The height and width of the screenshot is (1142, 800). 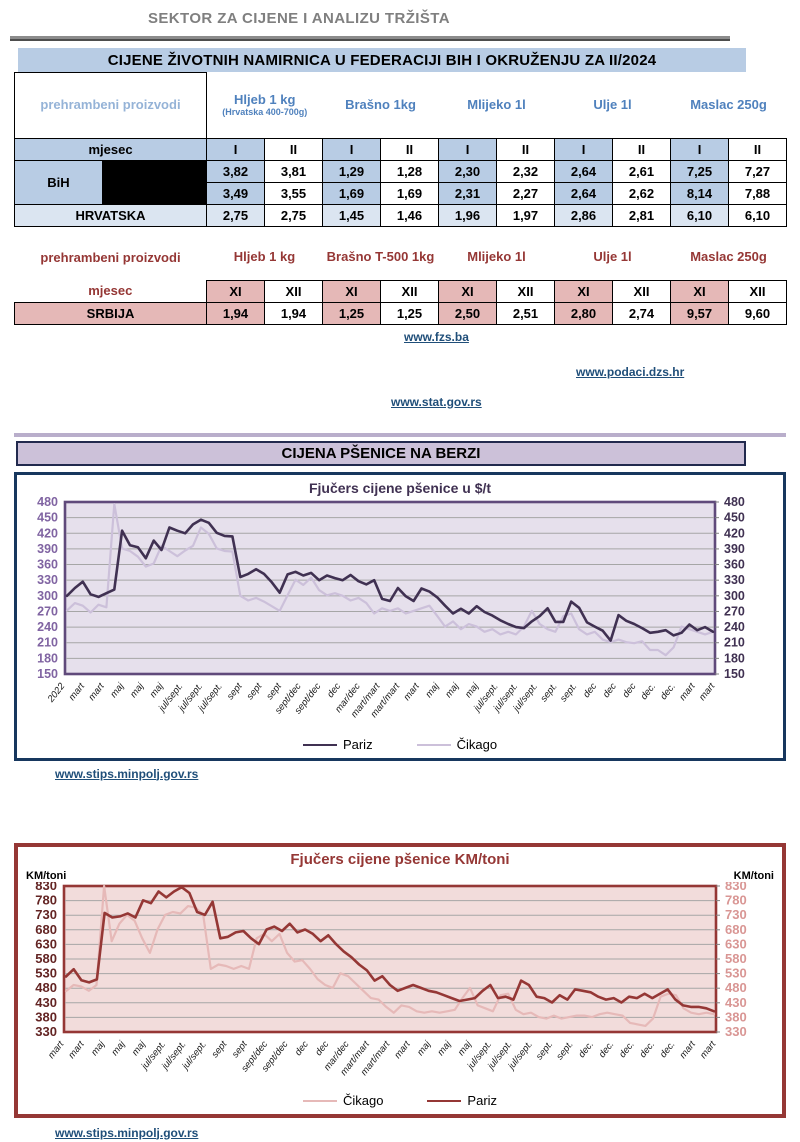 What do you see at coordinates (46, 914) in the screenshot?
I see `y-tick-label-left: 730` at bounding box center [46, 914].